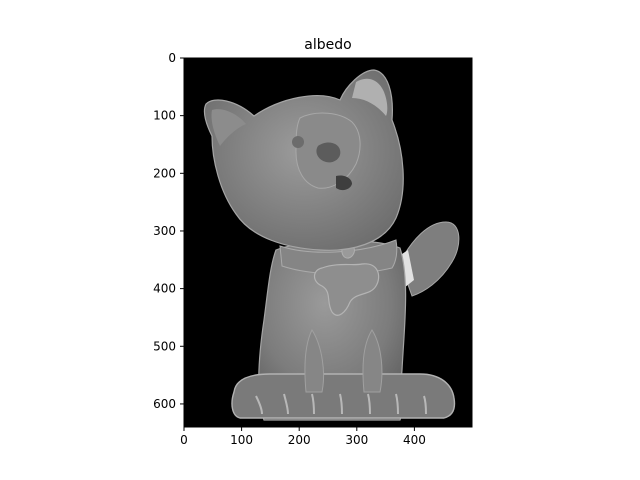  Describe the element at coordinates (164, 116) in the screenshot. I see `y-tick-label: 100` at that location.